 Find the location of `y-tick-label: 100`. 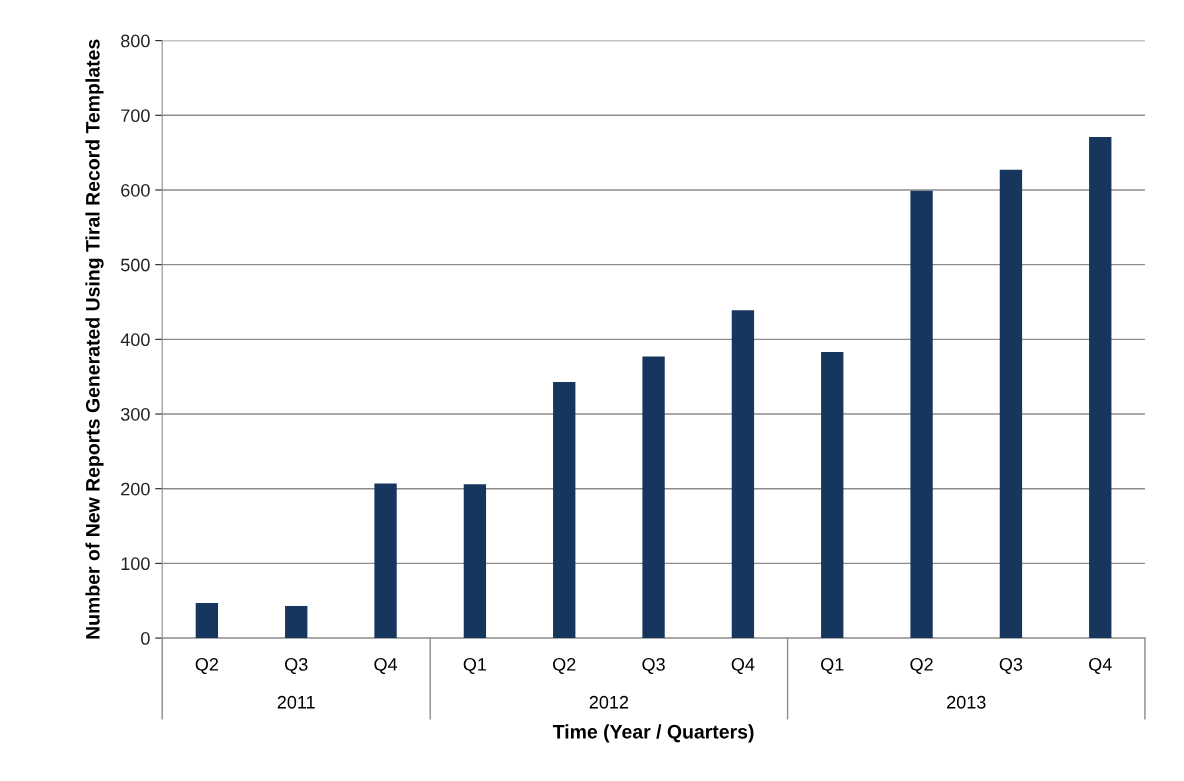

y-tick-label: 100 is located at coordinates (135, 564).